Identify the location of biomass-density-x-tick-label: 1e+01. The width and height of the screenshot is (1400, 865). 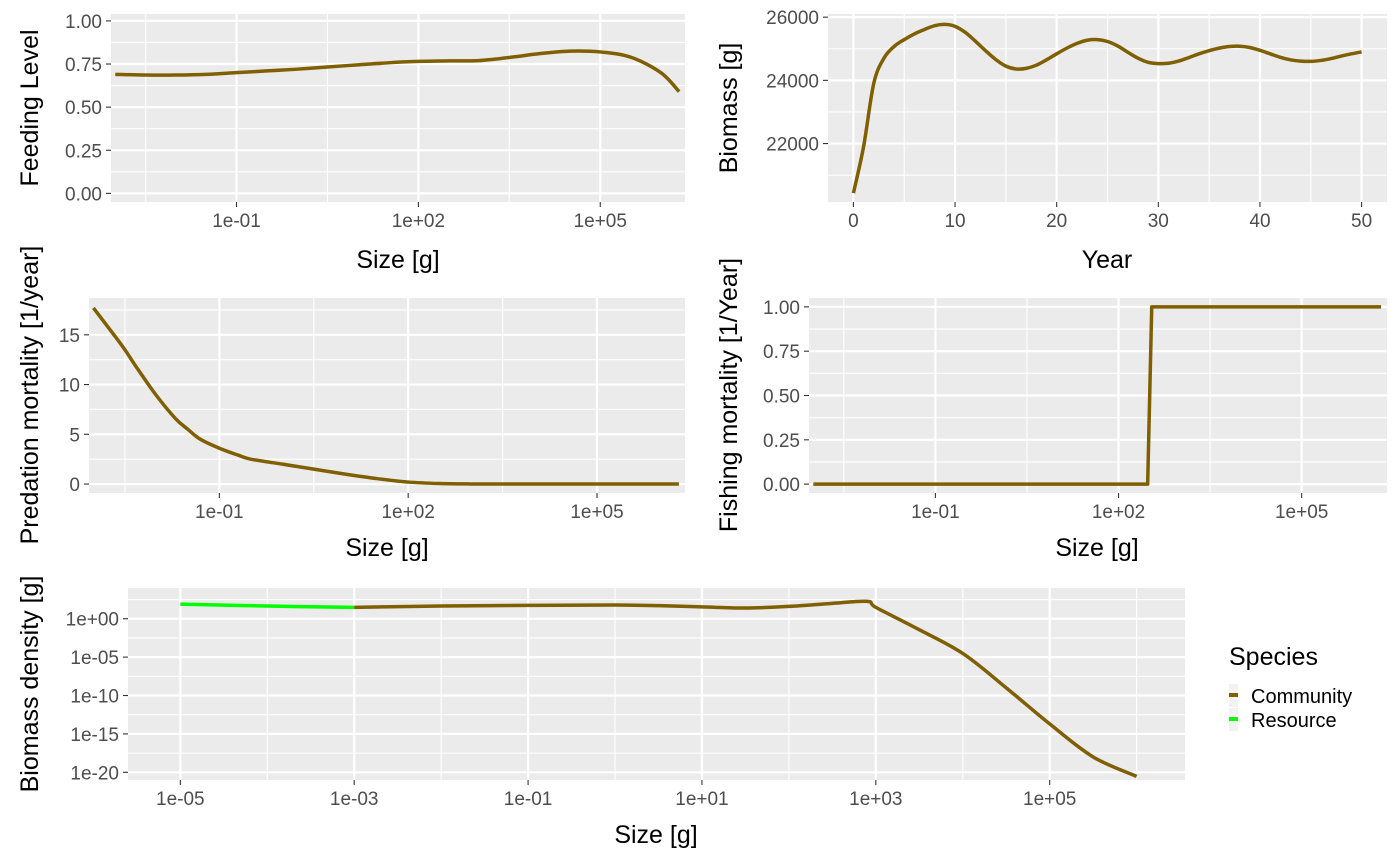
(701, 799).